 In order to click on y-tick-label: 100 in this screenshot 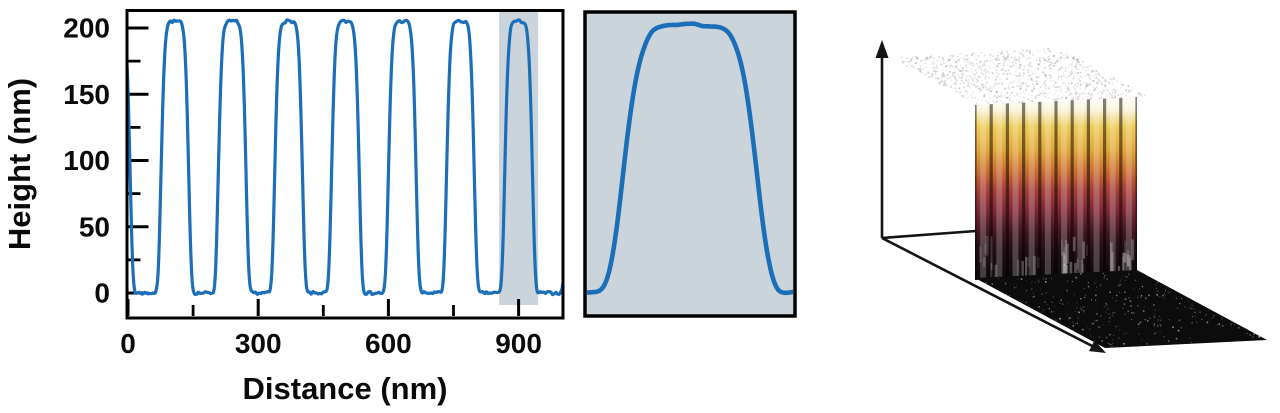, I will do `click(86, 160)`.